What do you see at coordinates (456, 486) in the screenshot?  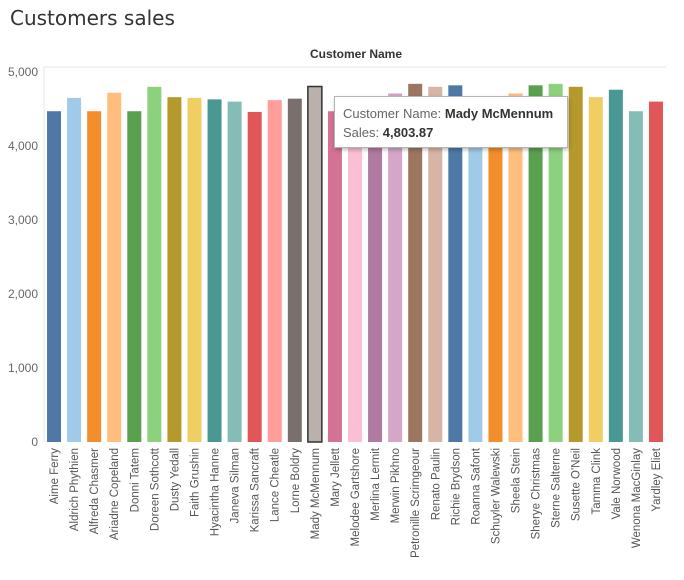 I see `x-tick-label: Richie Brydson` at bounding box center [456, 486].